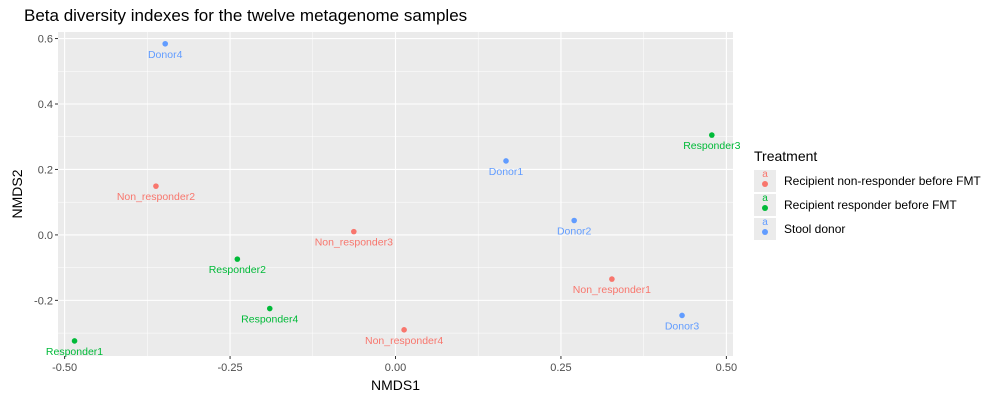  I want to click on point-label: Non_responder1, so click(612, 290).